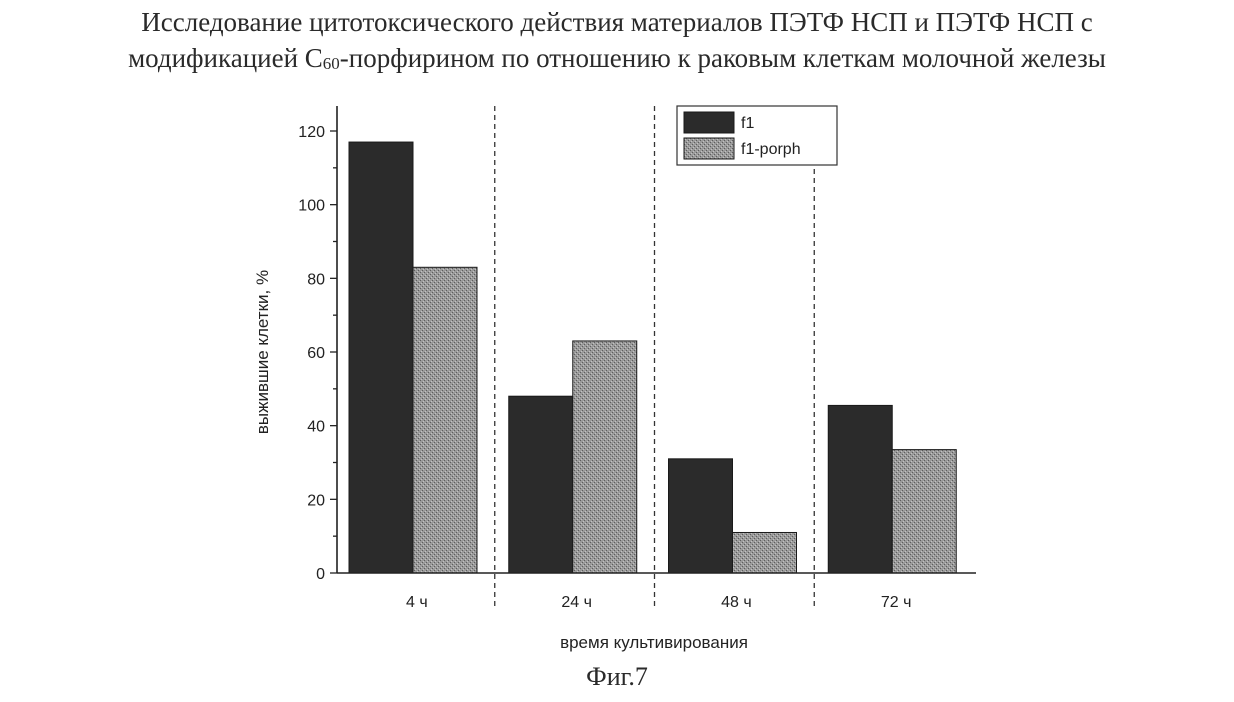 The width and height of the screenshot is (1234, 702). Describe the element at coordinates (896, 602) in the screenshot. I see `x-tick-label-3: 72 ч` at that location.